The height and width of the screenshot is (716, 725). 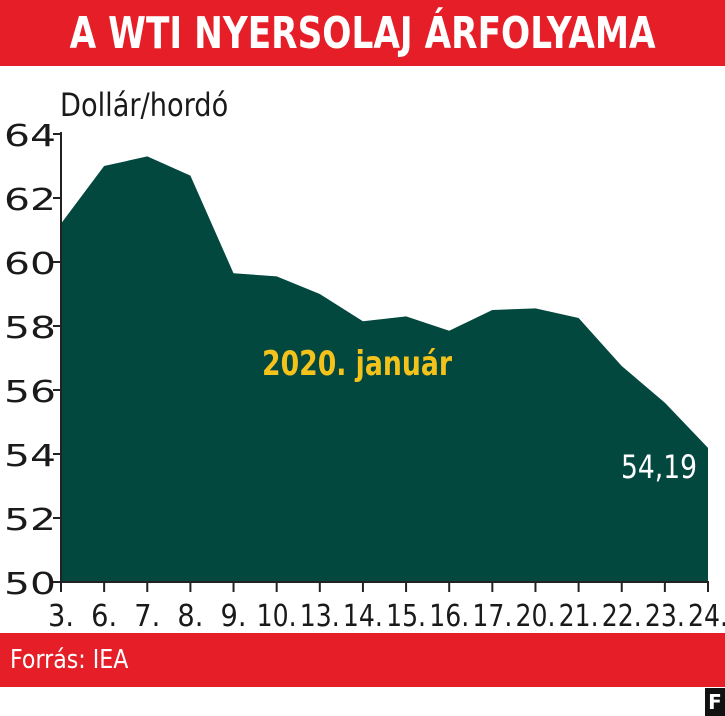 What do you see at coordinates (30, 264) in the screenshot?
I see `y-tick-label: 60` at bounding box center [30, 264].